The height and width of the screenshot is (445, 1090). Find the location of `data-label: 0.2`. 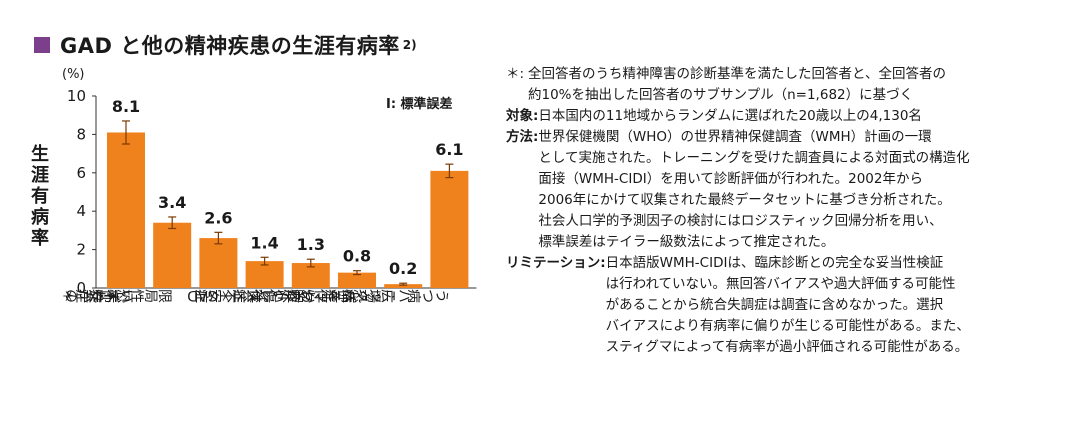

data-label: 0.2 is located at coordinates (403, 268).